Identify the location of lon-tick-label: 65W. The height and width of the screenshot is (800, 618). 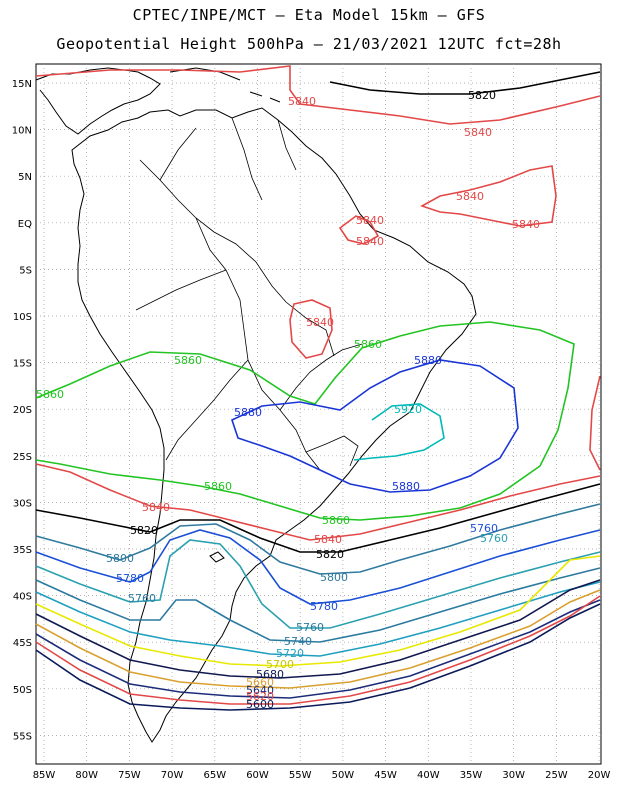
(214, 775).